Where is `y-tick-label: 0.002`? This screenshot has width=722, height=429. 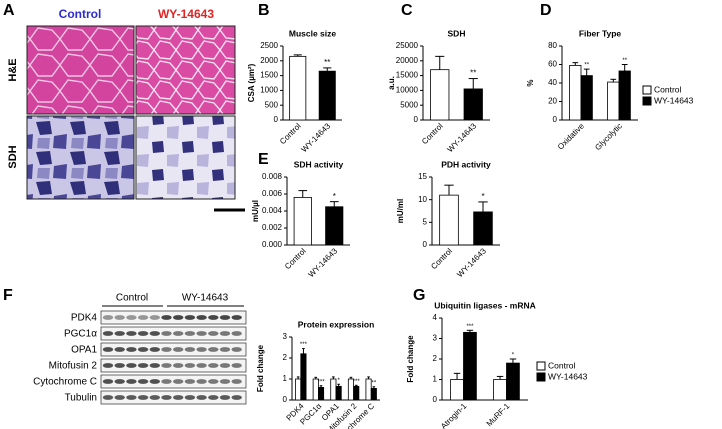 y-tick-label: 0.002 is located at coordinates (272, 227).